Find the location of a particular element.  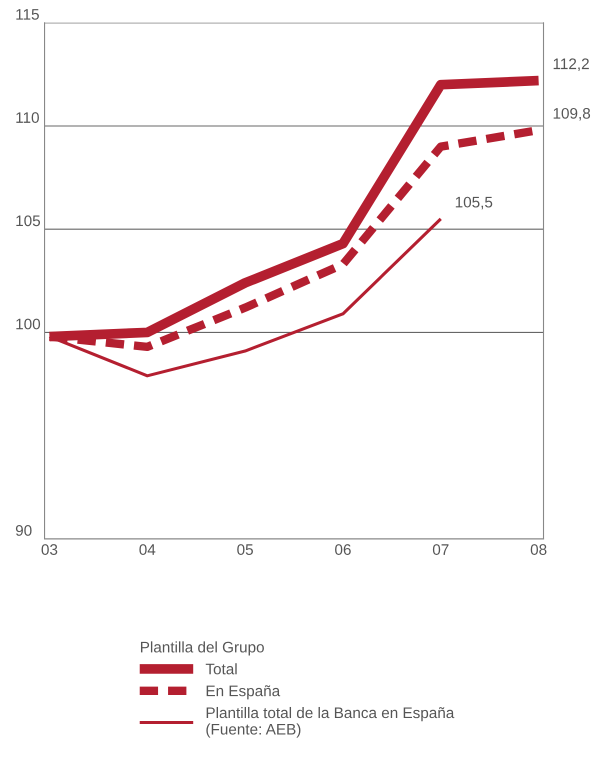

y-tick-label: 115 is located at coordinates (27, 14).